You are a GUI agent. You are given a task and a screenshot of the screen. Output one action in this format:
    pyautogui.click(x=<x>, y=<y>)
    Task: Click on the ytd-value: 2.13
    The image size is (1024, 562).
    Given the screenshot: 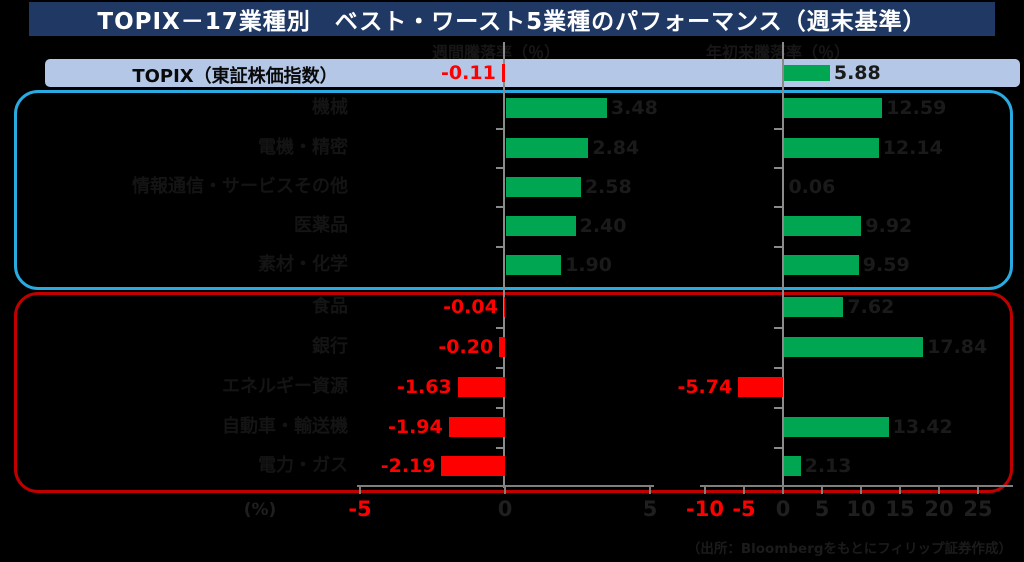 What is the action you would take?
    pyautogui.click(x=828, y=466)
    